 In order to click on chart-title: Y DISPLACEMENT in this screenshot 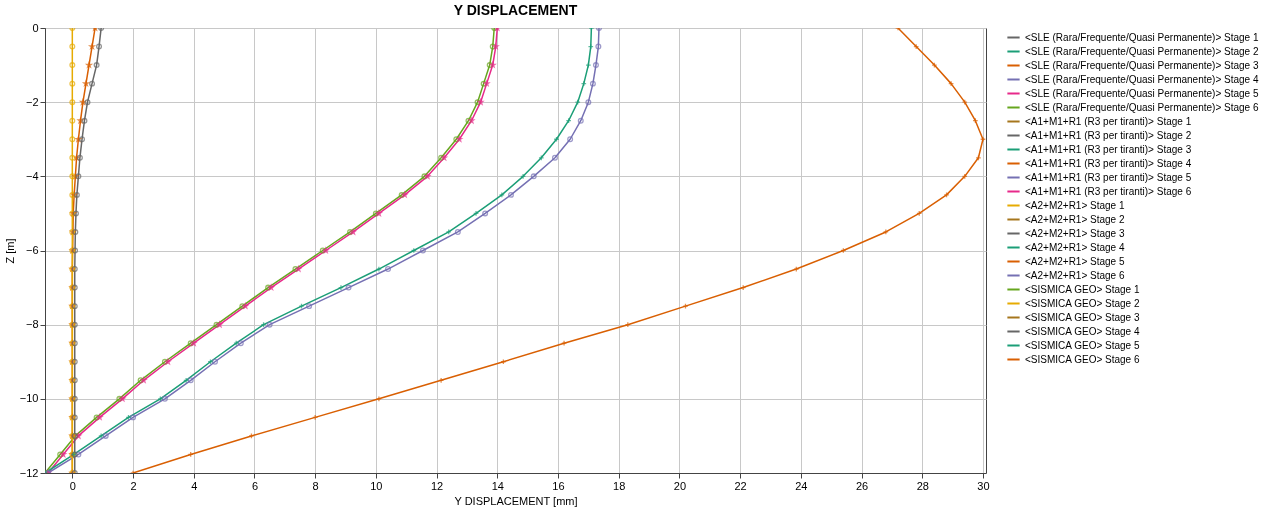, I will do `click(515, 10)`.